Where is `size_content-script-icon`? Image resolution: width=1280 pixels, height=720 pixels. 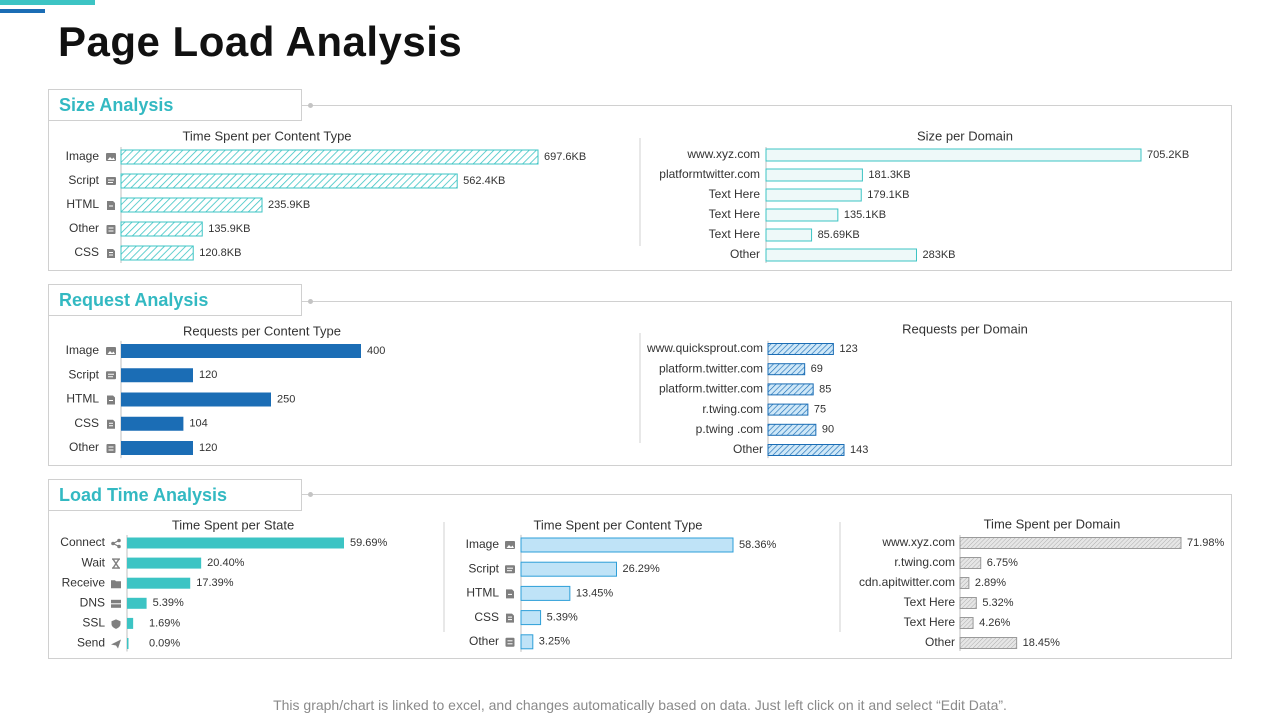
size_content-script-icon is located at coordinates (111, 181).